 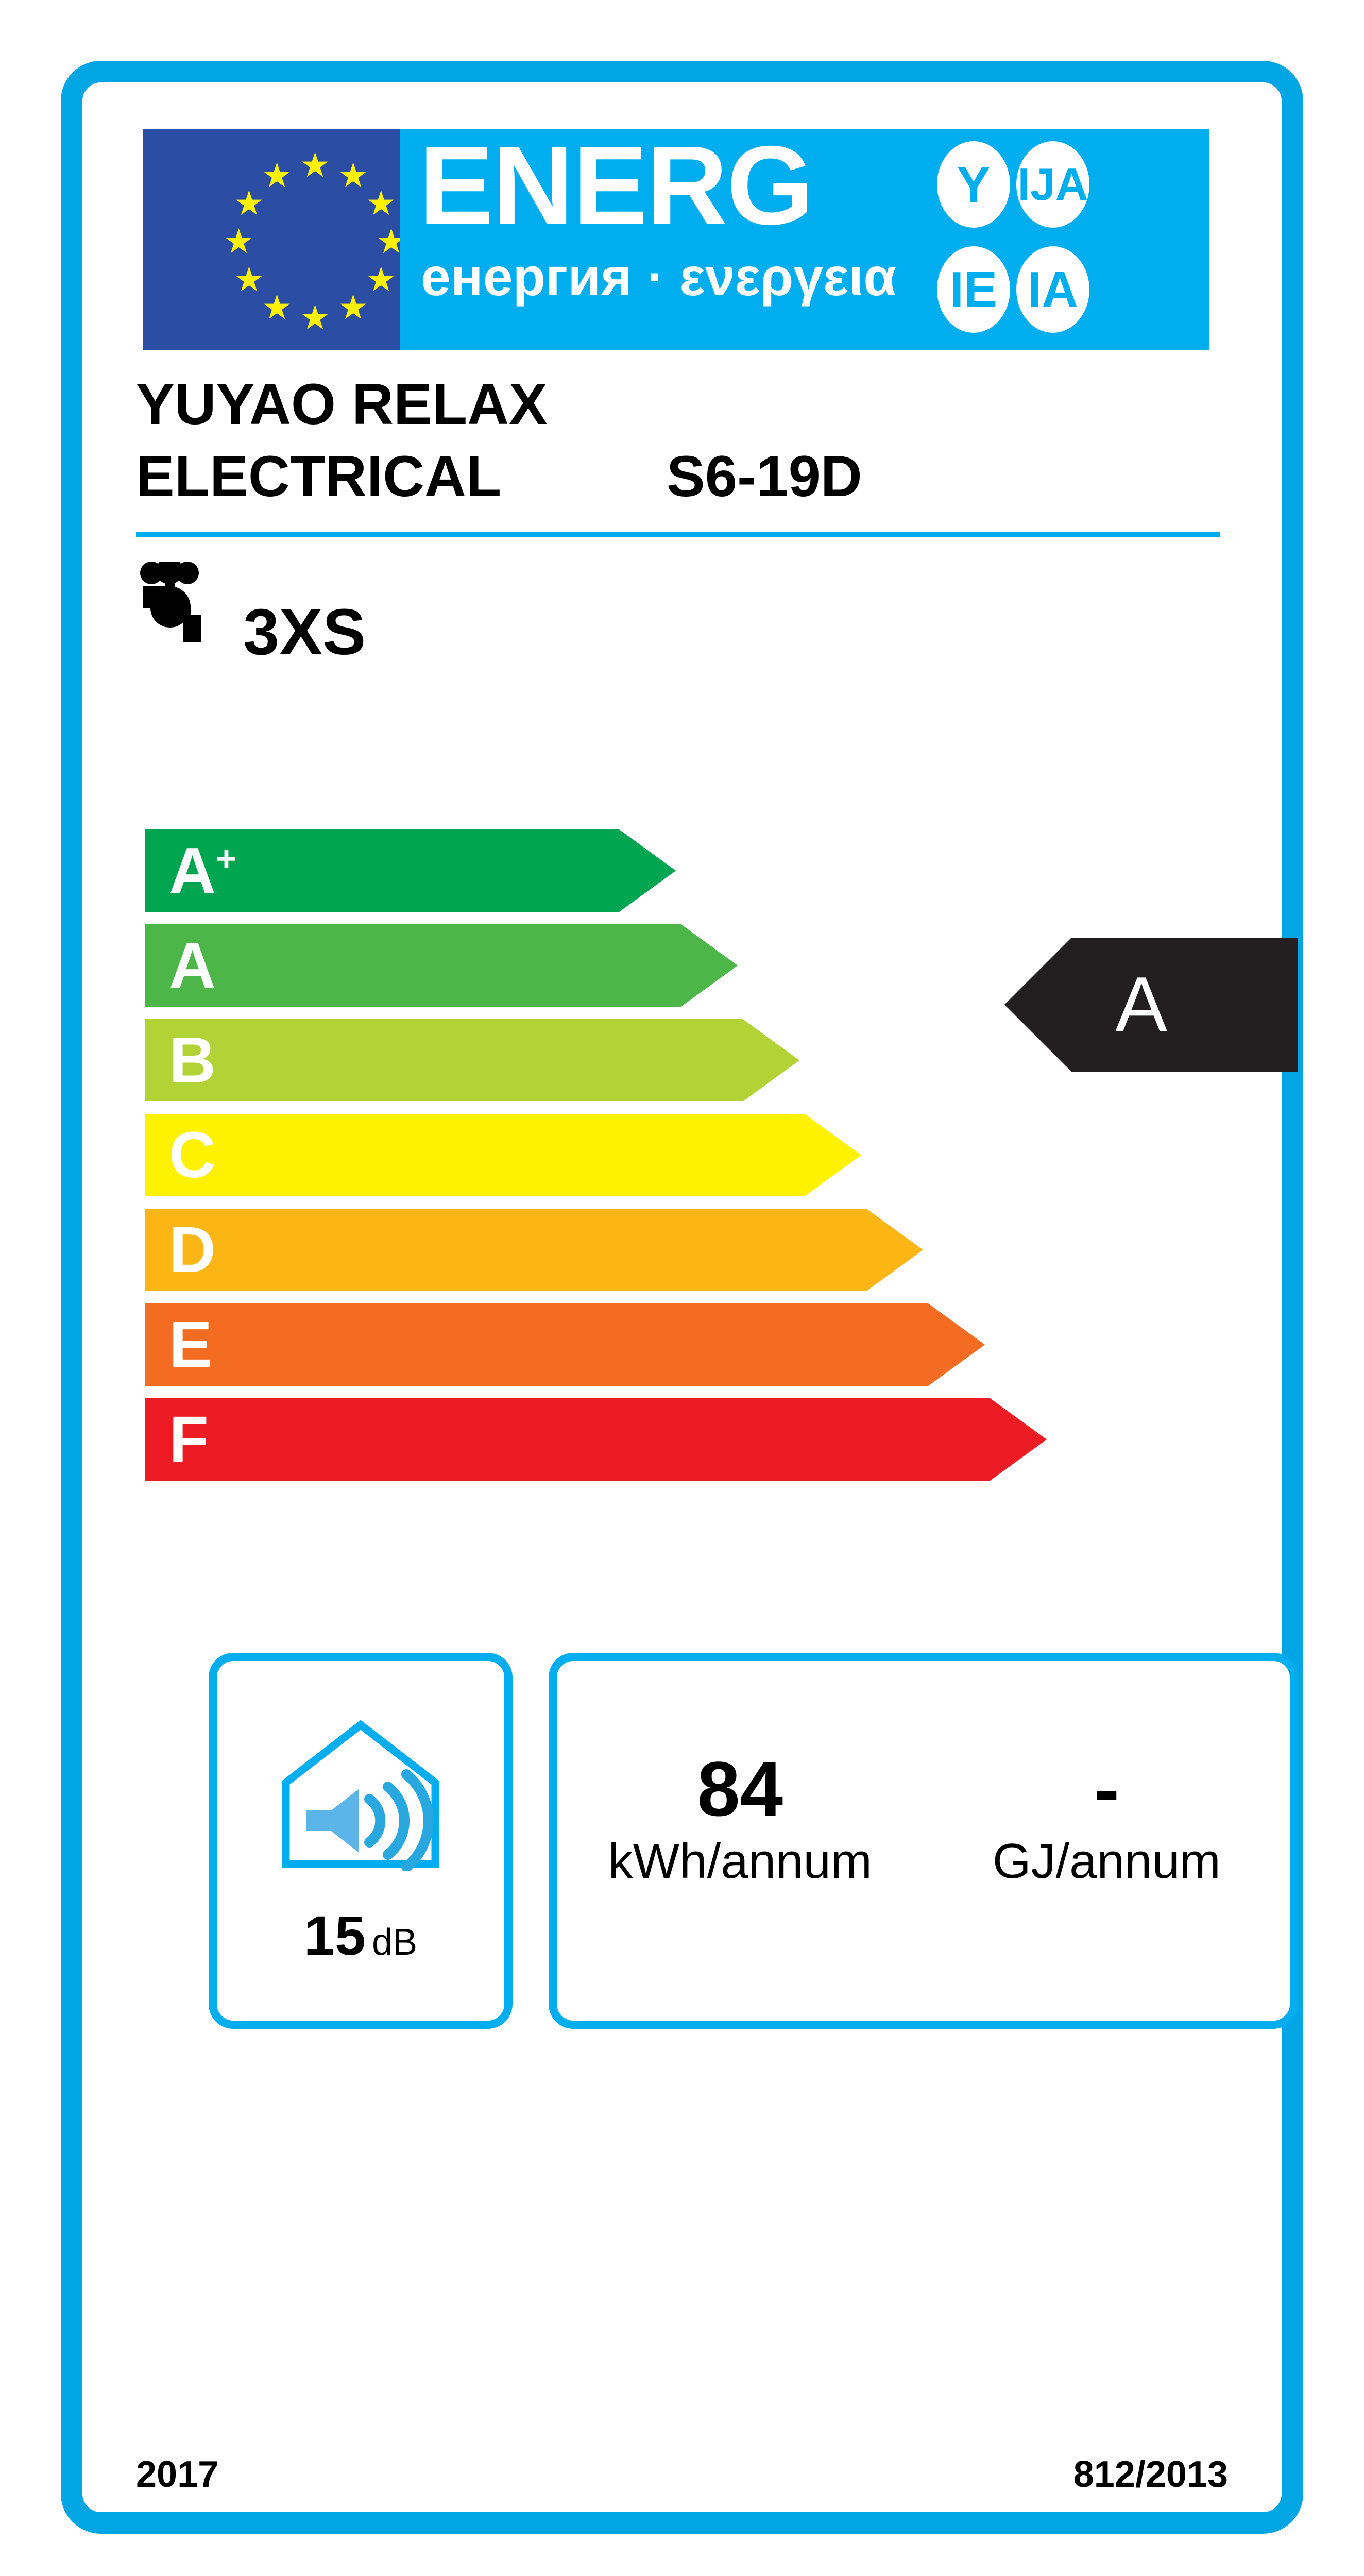 I want to click on language-badge-y: Y, so click(x=973, y=184).